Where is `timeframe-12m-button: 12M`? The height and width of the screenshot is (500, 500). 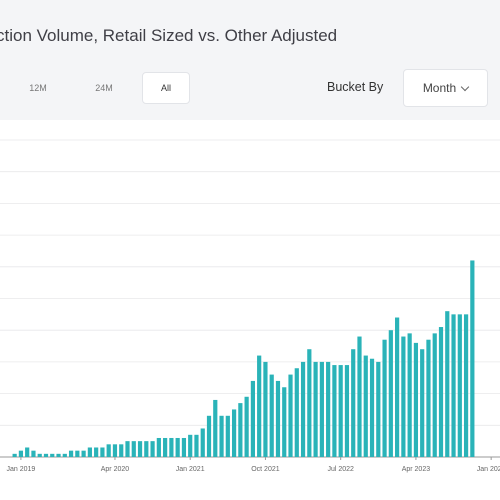
timeframe-12m-button: 12M is located at coordinates (38, 88).